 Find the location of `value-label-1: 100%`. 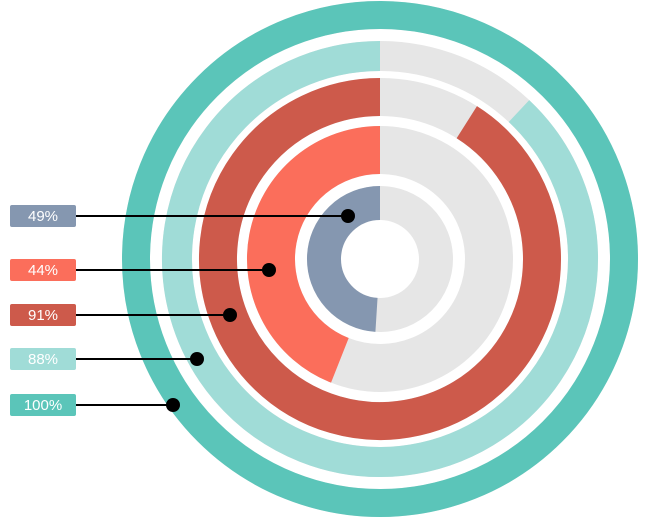

value-label-1: 100% is located at coordinates (43, 405).